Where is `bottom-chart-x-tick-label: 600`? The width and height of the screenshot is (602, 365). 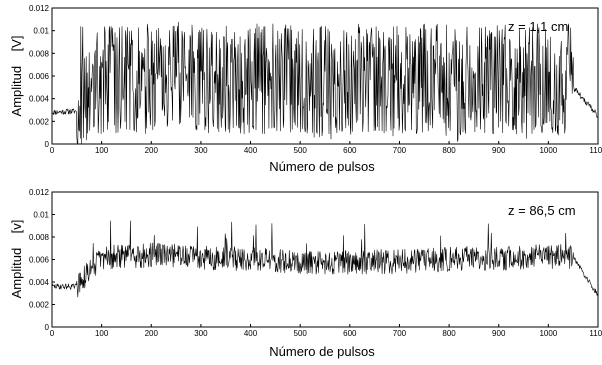
bottom-chart-x-tick-label: 600 is located at coordinates (350, 333).